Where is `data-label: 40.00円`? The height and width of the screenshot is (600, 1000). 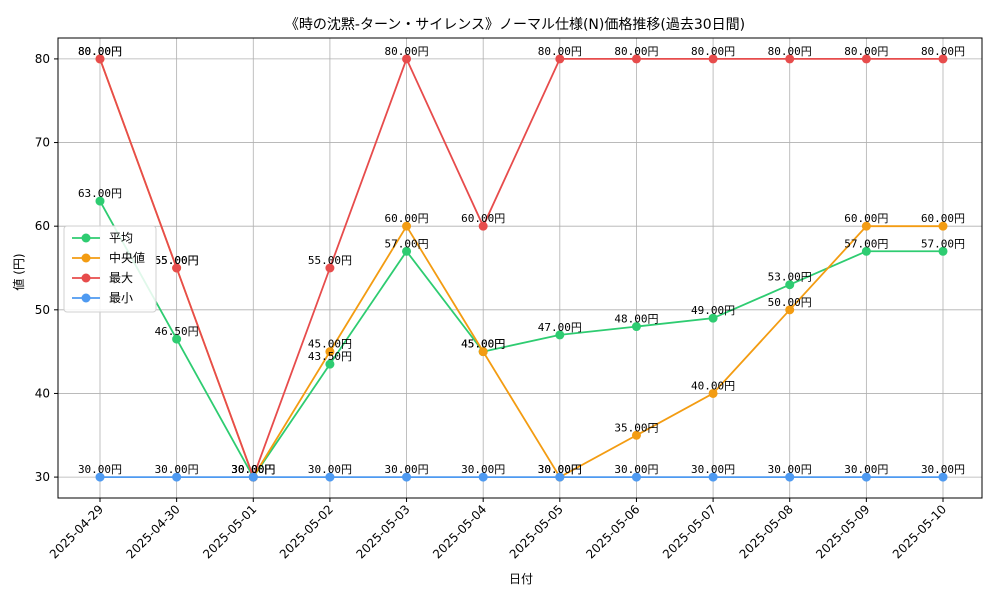 data-label: 40.00円 is located at coordinates (713, 385).